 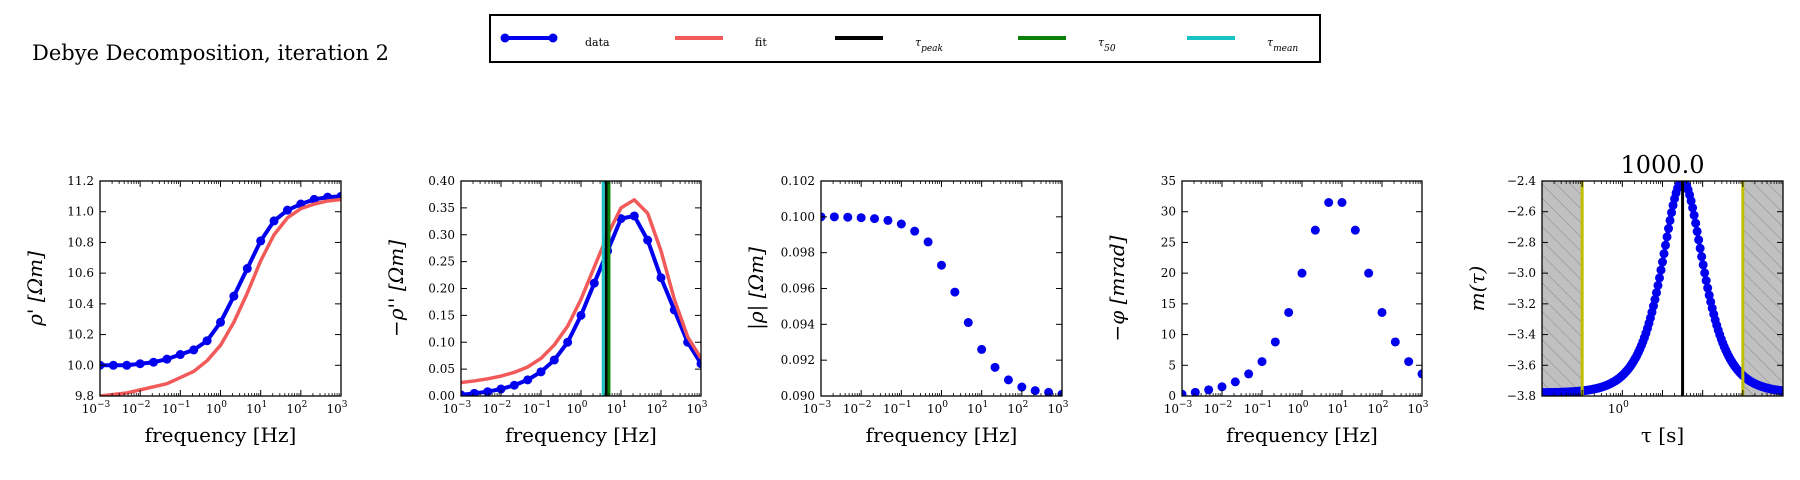 I want to click on xtick-label: 10¹, so click(x=256, y=408).